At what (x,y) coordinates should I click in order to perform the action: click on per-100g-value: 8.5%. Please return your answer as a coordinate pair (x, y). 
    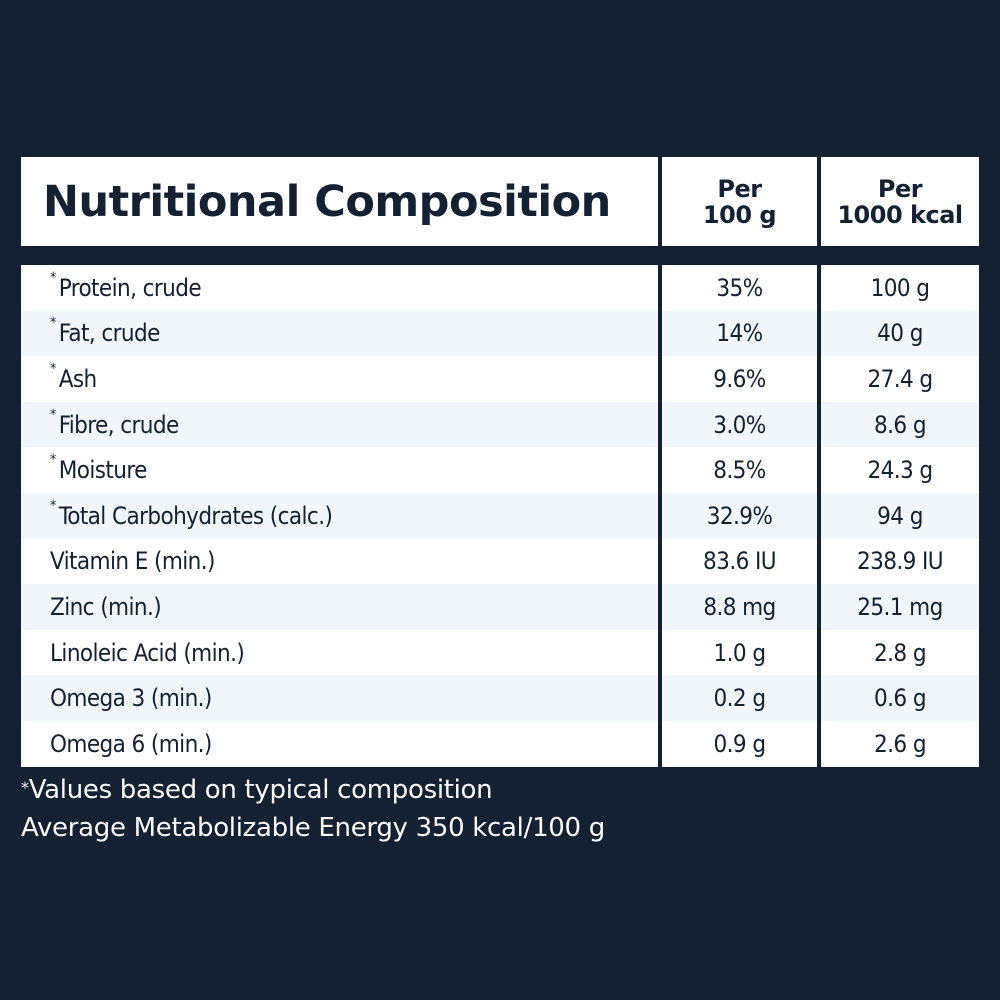
    Looking at the image, I should click on (739, 470).